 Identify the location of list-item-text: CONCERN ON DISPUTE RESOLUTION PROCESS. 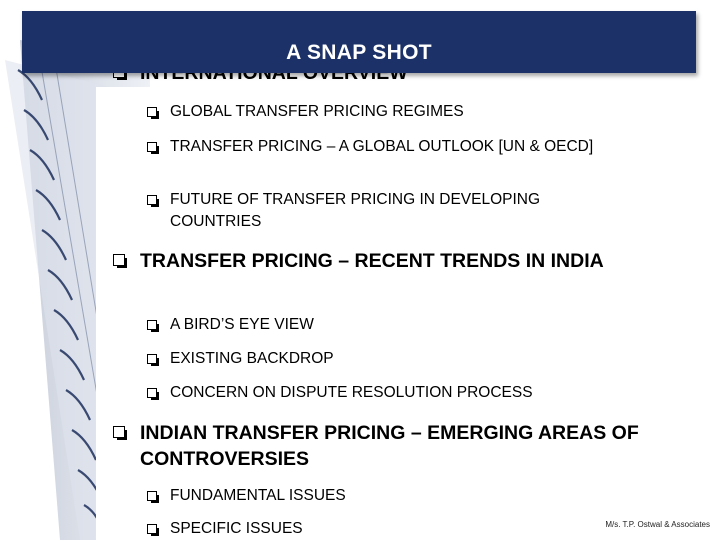
(351, 392).